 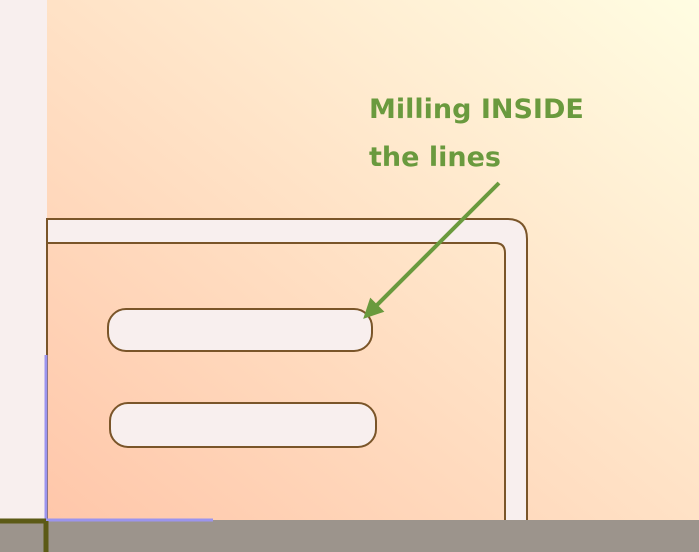 What do you see at coordinates (23, 276) in the screenshot?
I see `left-cut-strip` at bounding box center [23, 276].